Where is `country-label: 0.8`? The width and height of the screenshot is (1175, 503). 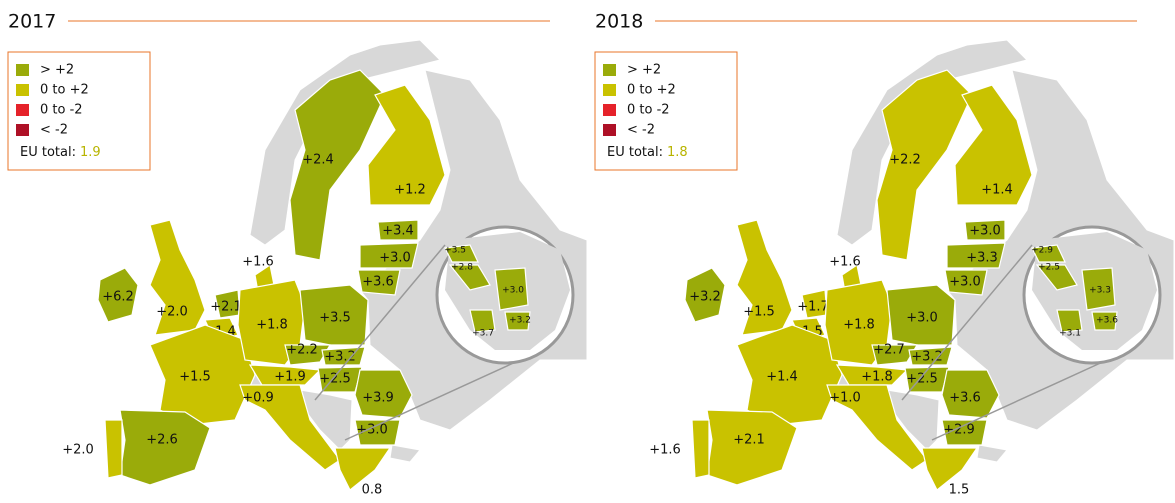
country-label: 0.8 is located at coordinates (372, 490).